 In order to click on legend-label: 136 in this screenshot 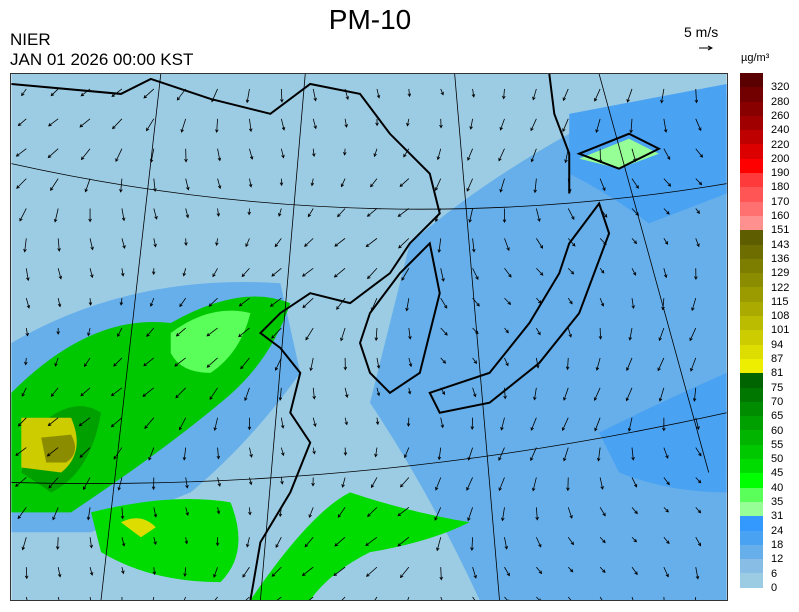, I will do `click(780, 258)`.